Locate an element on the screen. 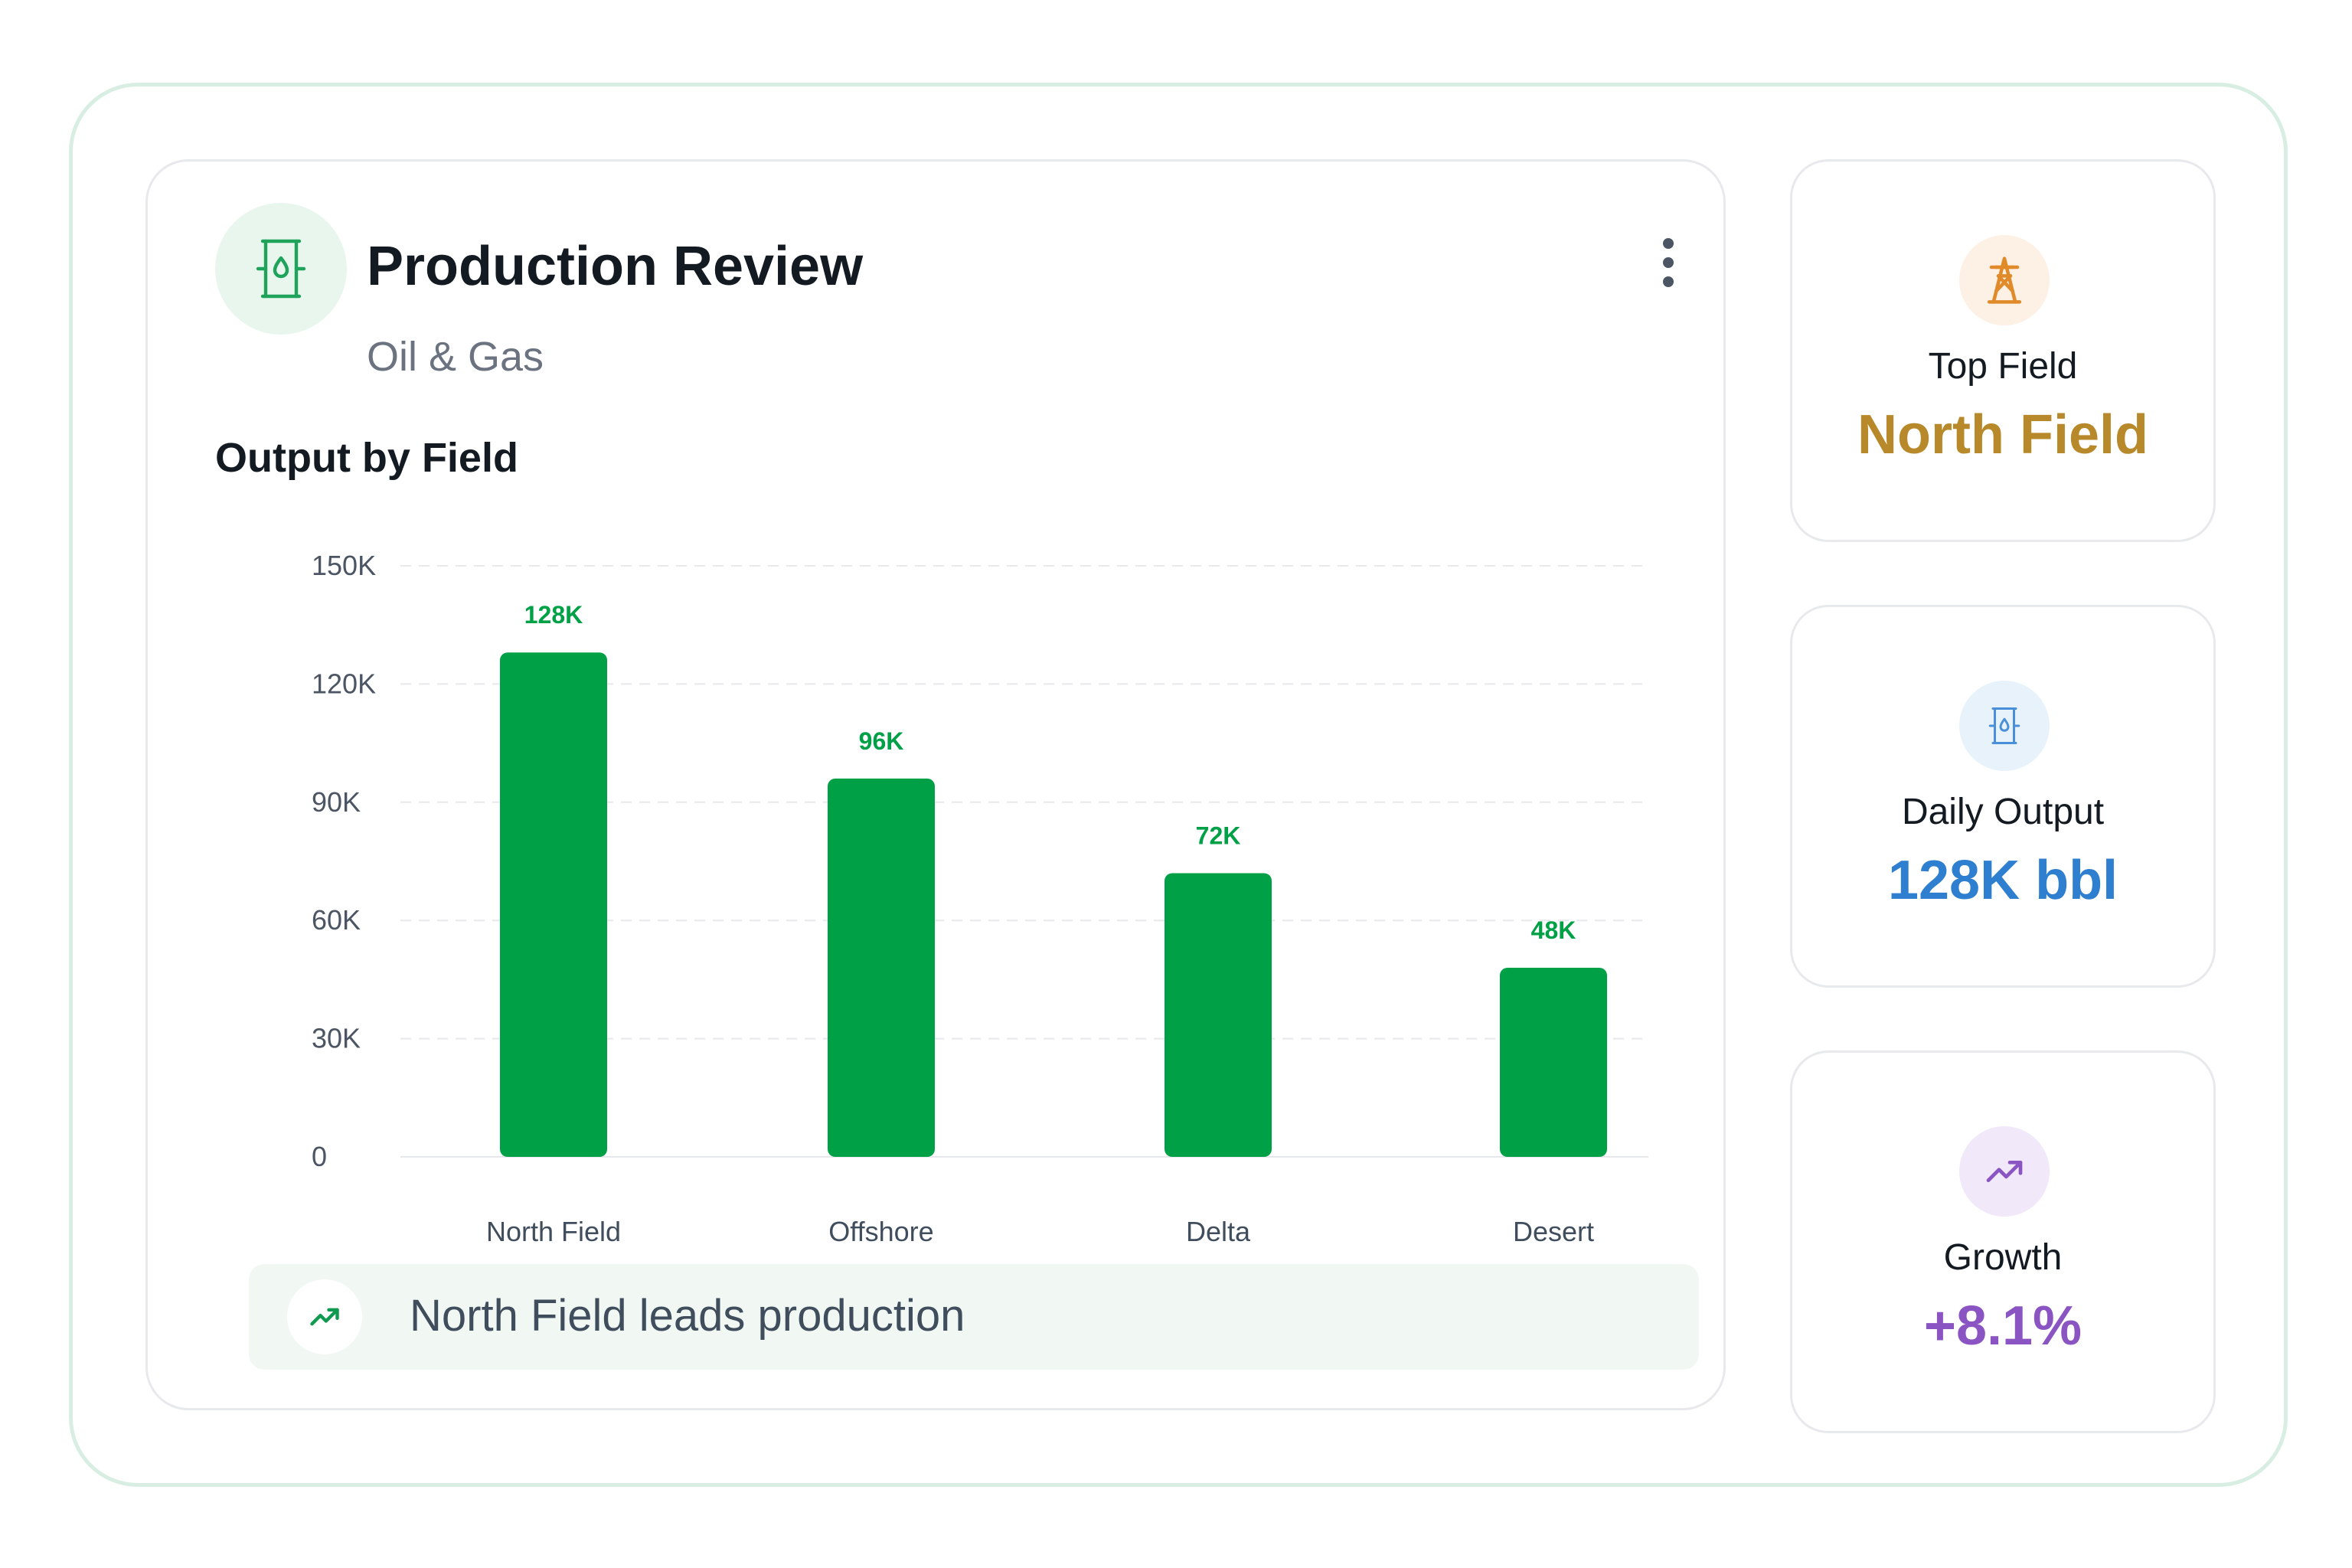 This screenshot has width=2352, height=1568. y-tick-label: 120K is located at coordinates (344, 683).